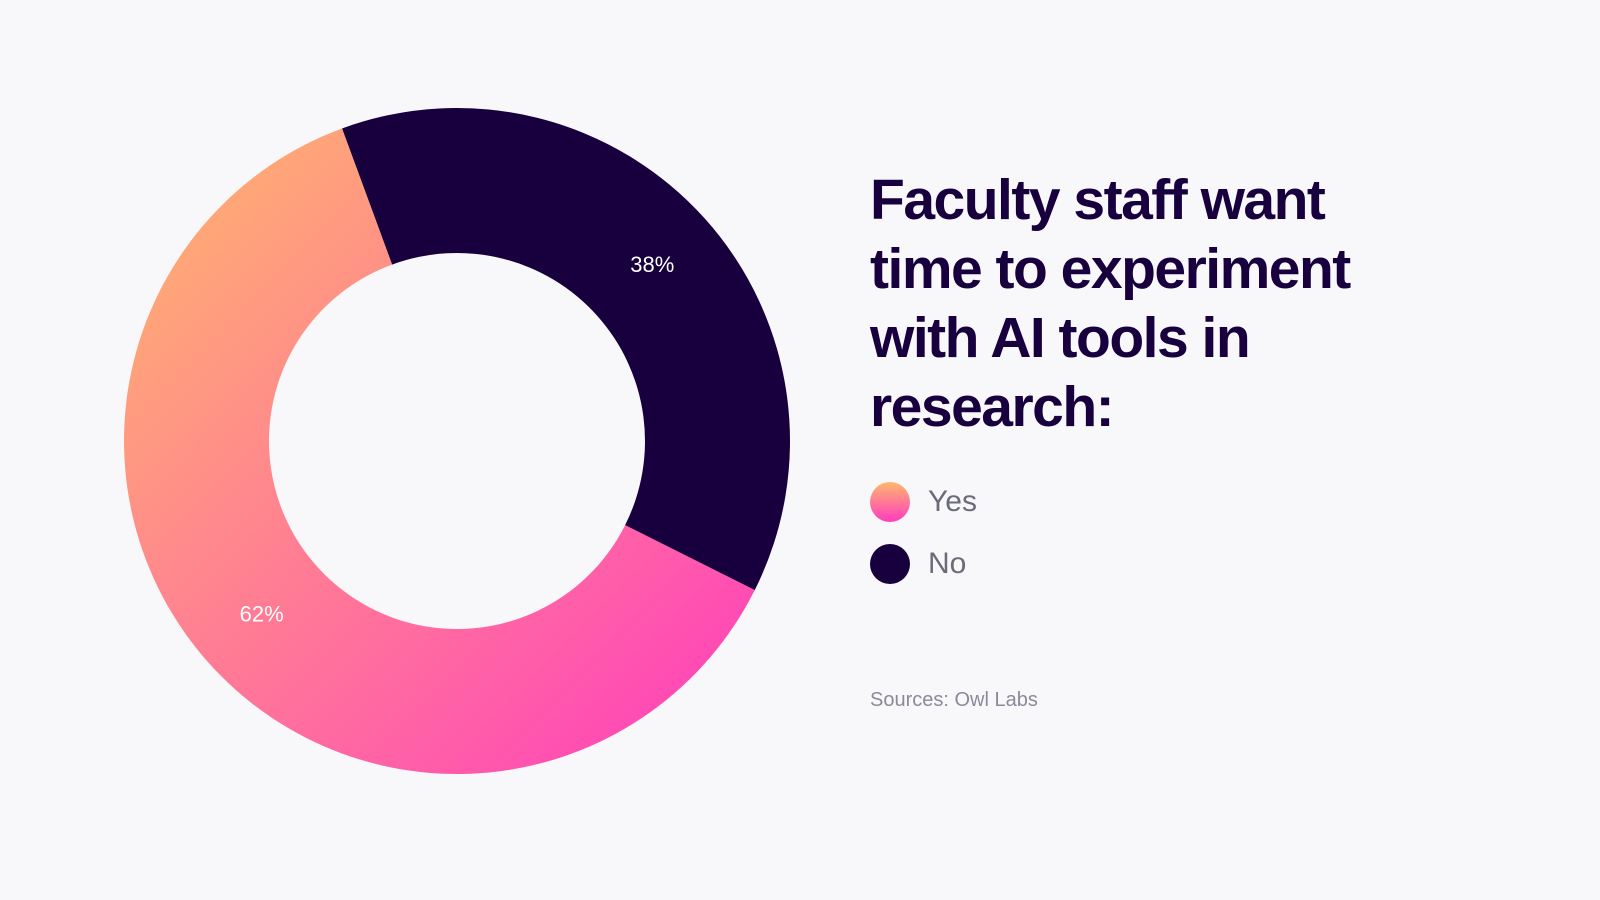  What do you see at coordinates (923, 564) in the screenshot?
I see `legend-item: No` at bounding box center [923, 564].